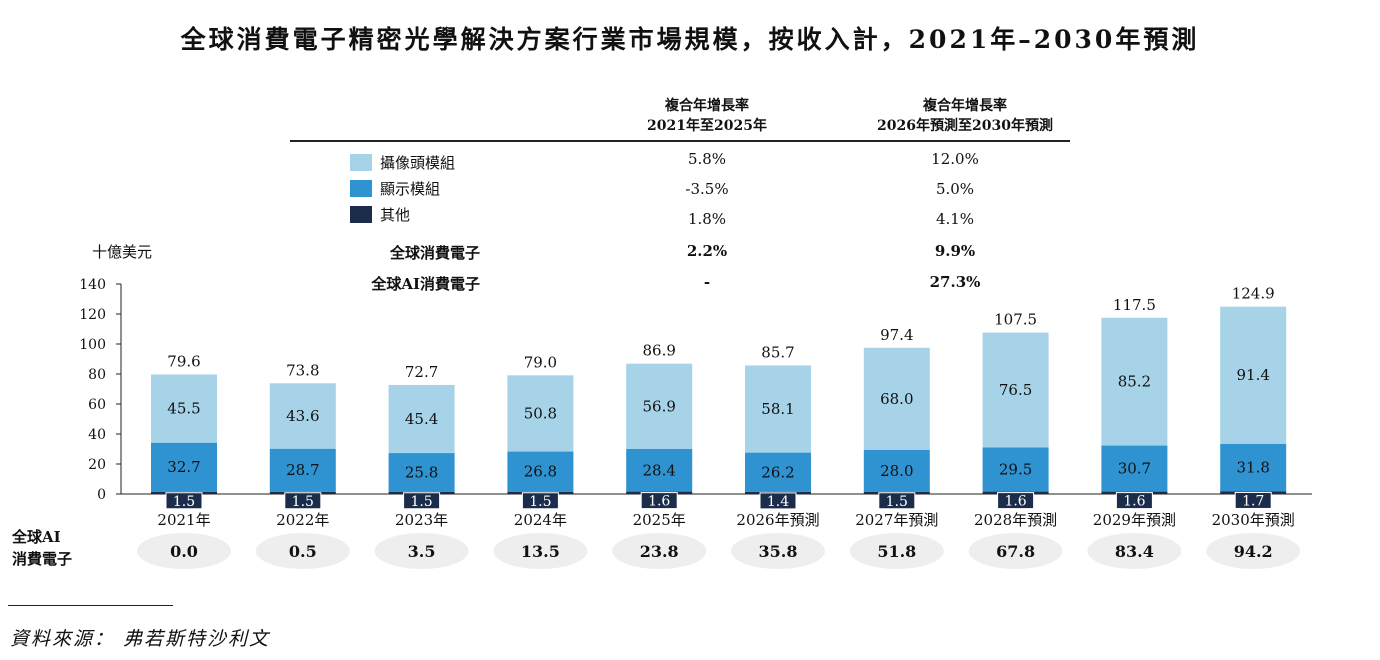  I want to click on ai-row-label-line2: 消費電子, so click(42, 559).